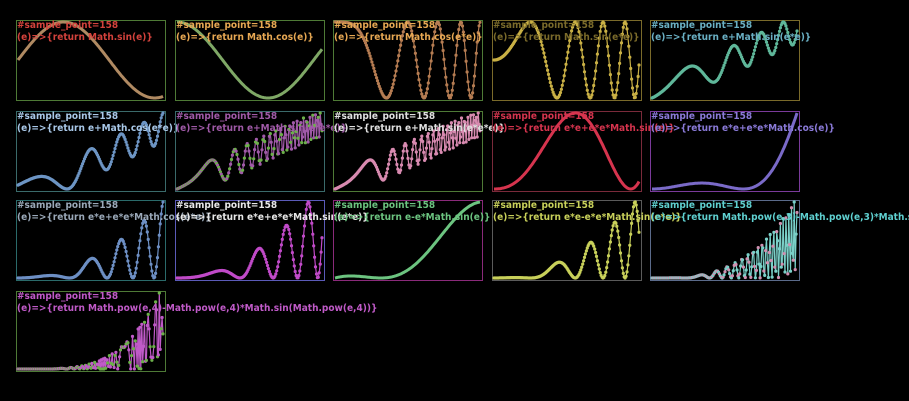  I want to click on sample-count-label: #sample_point=158, so click(67, 296).